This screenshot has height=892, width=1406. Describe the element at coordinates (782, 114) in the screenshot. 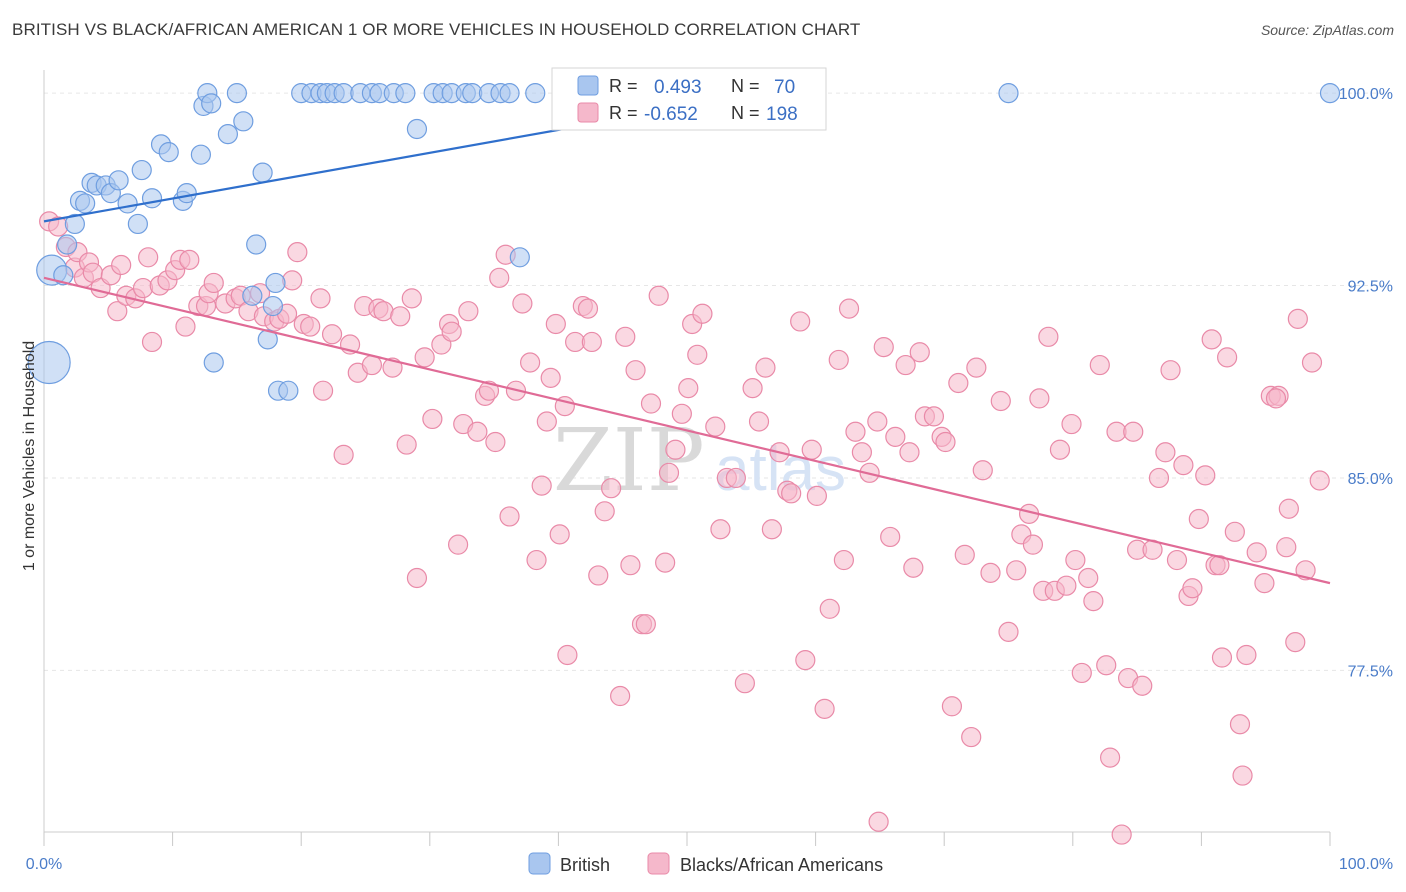

I see `stats-n-black: 198` at that location.